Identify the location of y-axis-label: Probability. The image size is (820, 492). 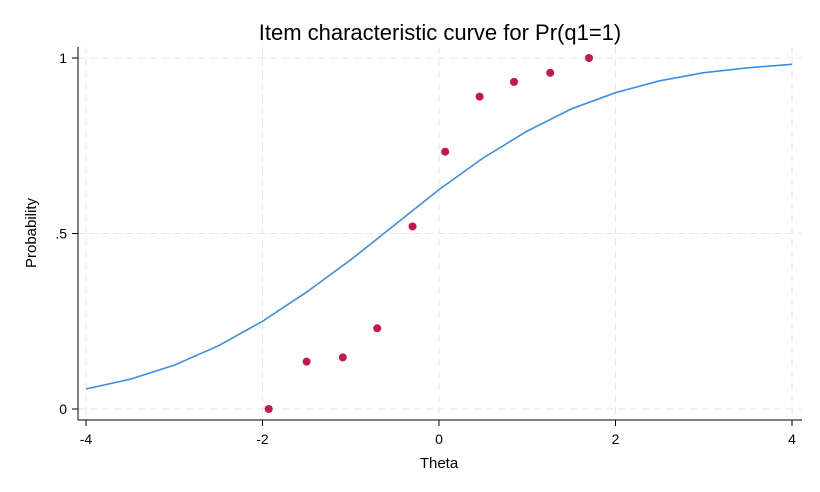
(31, 232).